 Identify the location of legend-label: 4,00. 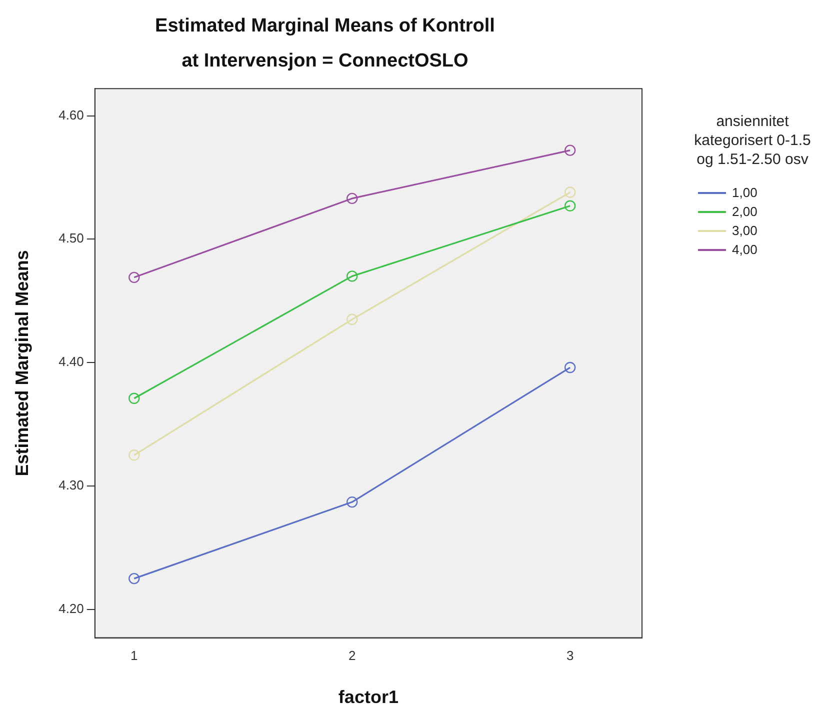
(745, 249).